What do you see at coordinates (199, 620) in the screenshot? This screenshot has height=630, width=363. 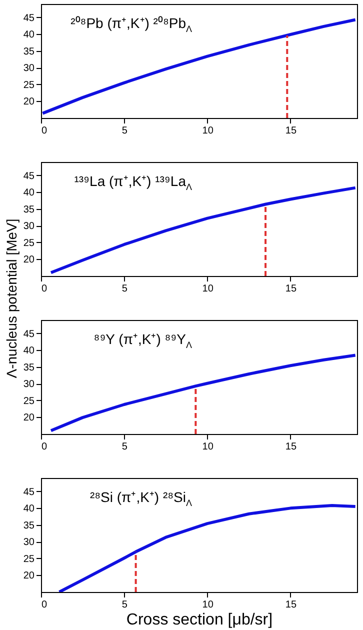 I see `x-axis-title: Cross section [μb/sr]` at bounding box center [199, 620].